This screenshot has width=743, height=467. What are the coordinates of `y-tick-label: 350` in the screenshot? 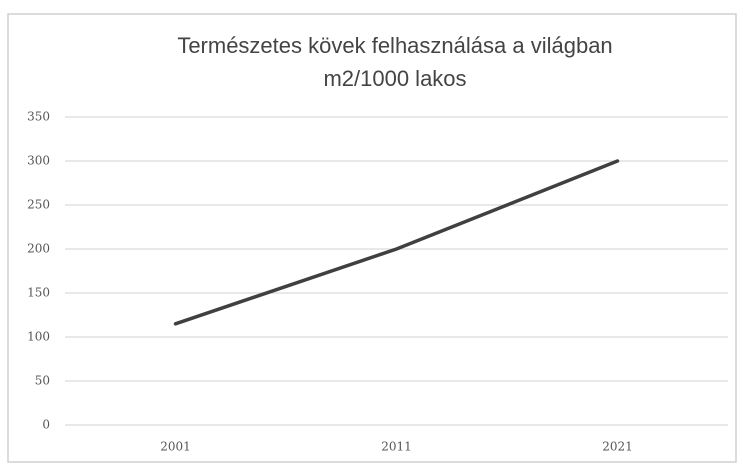 It's located at (38, 117).